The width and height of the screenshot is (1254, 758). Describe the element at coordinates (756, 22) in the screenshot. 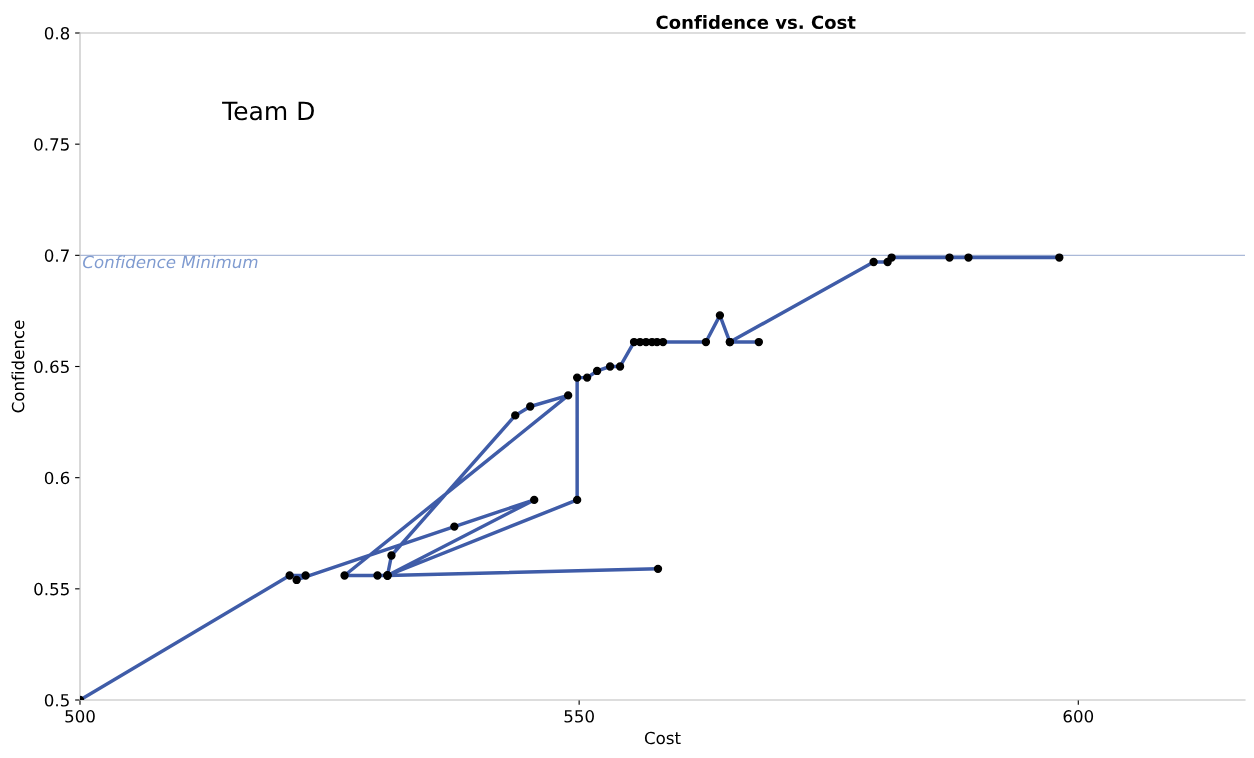

I see `chart-title: Confidence vs. Cost` at that location.